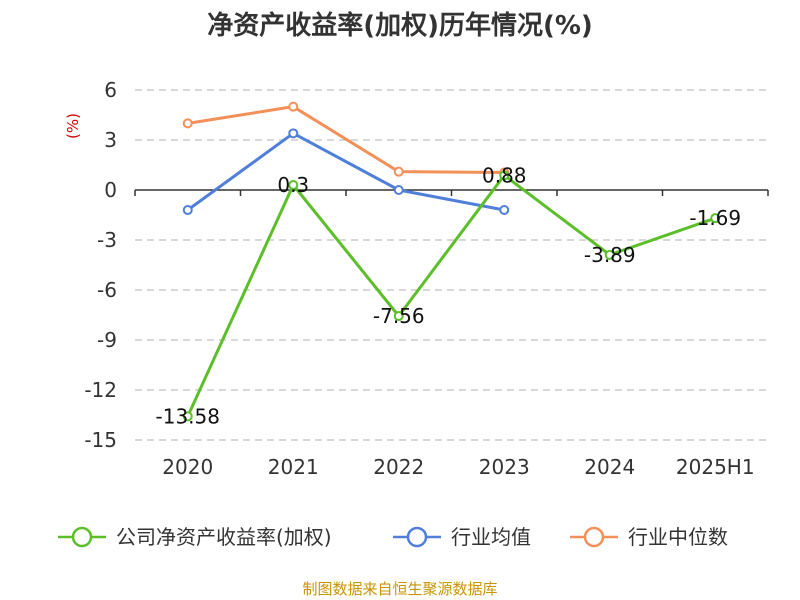  I want to click on data-label: -3.89, so click(610, 255).